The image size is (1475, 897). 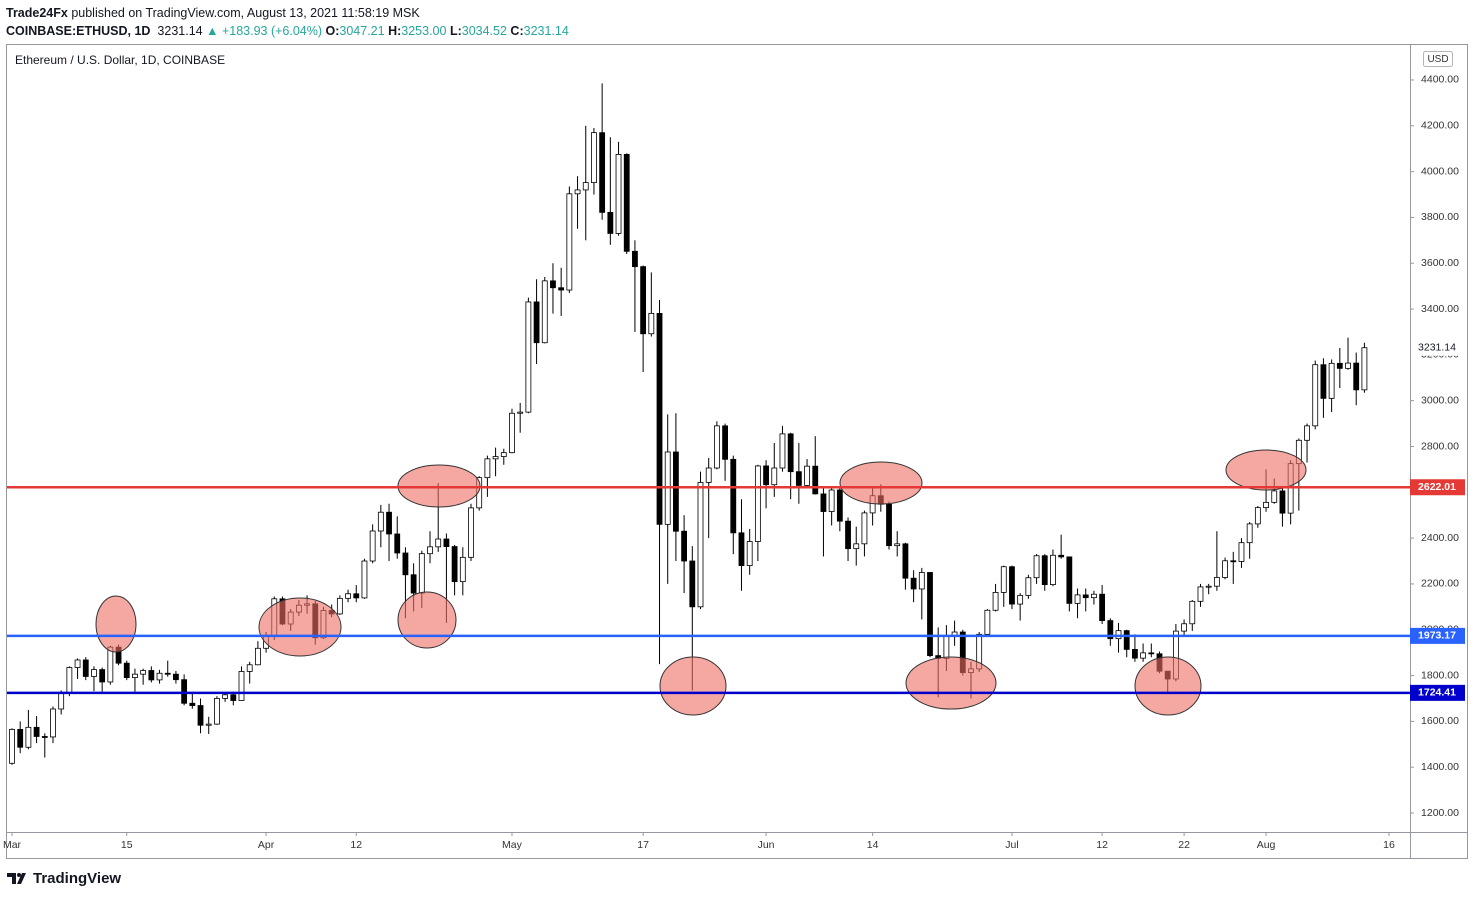 I want to click on x-tick-label: 16, so click(x=1389, y=845).